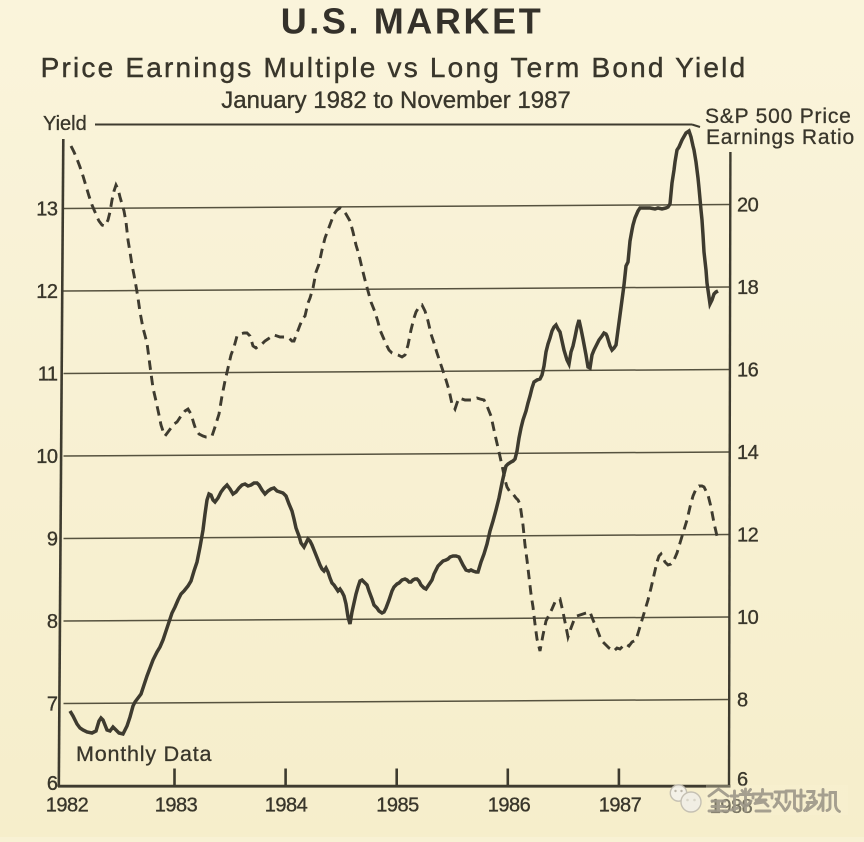 The width and height of the screenshot is (864, 842). Describe the element at coordinates (748, 371) in the screenshot. I see `svg-text: 16` at that location.